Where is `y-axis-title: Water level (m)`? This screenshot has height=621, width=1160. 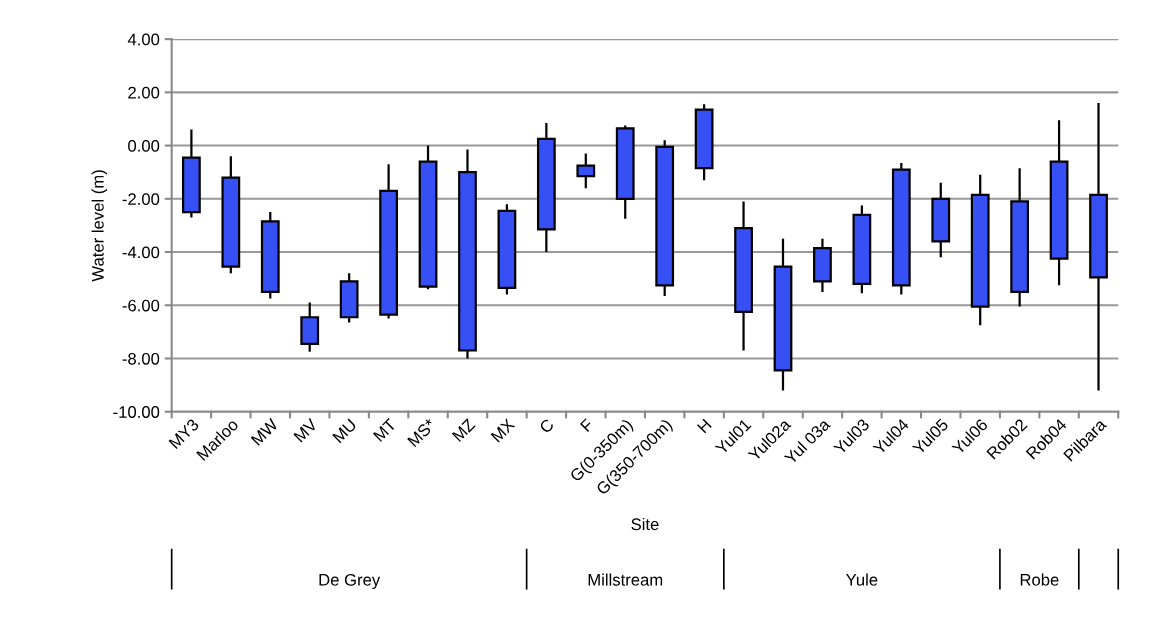
y-axis-title: Water level (m) is located at coordinates (99, 226).